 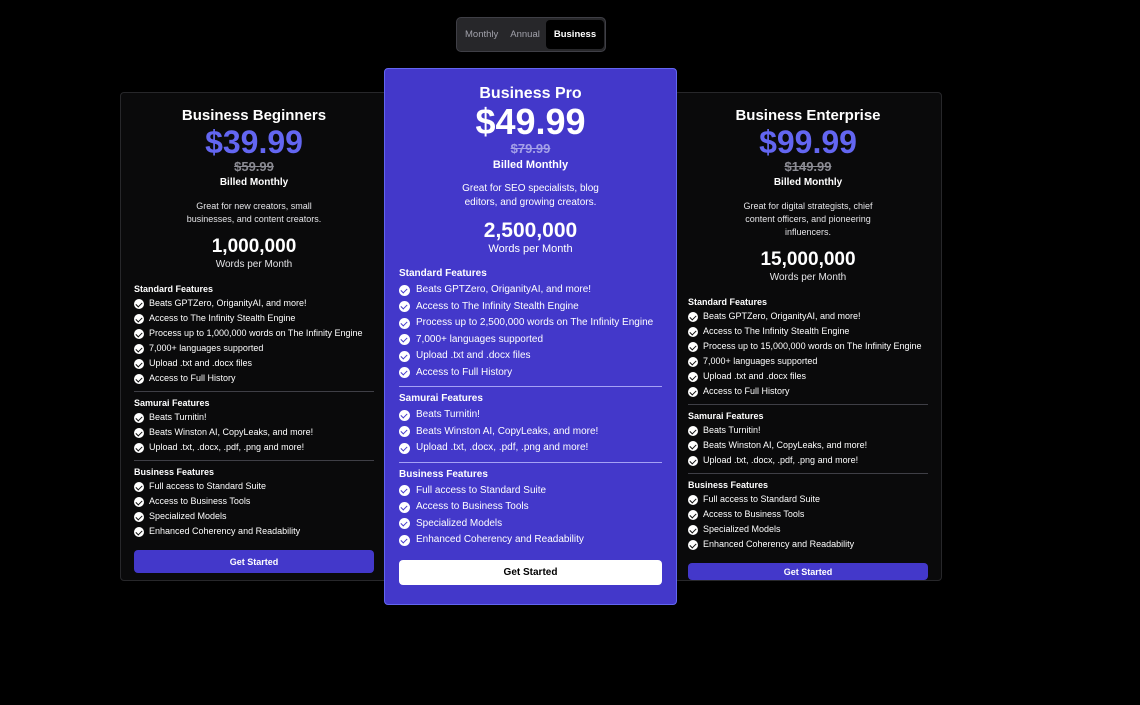 What do you see at coordinates (530, 121) in the screenshot?
I see `plan-price: $49.99` at bounding box center [530, 121].